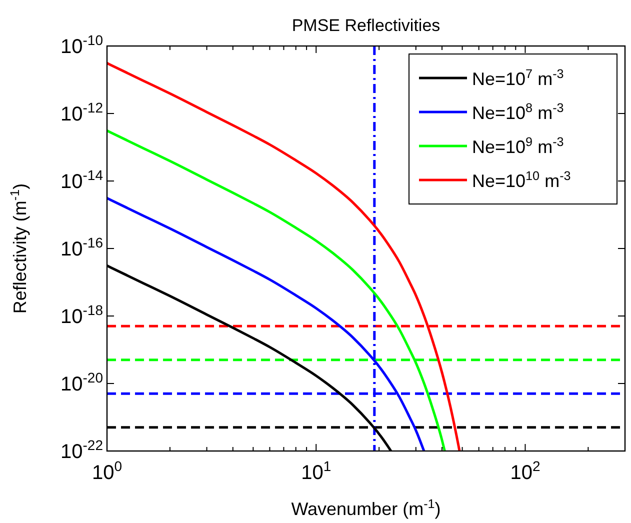 Image resolution: width=631 pixels, height=523 pixels. I want to click on legend-label: Ne=10$^{10}$ m$^{-3}$, so click(521, 180).